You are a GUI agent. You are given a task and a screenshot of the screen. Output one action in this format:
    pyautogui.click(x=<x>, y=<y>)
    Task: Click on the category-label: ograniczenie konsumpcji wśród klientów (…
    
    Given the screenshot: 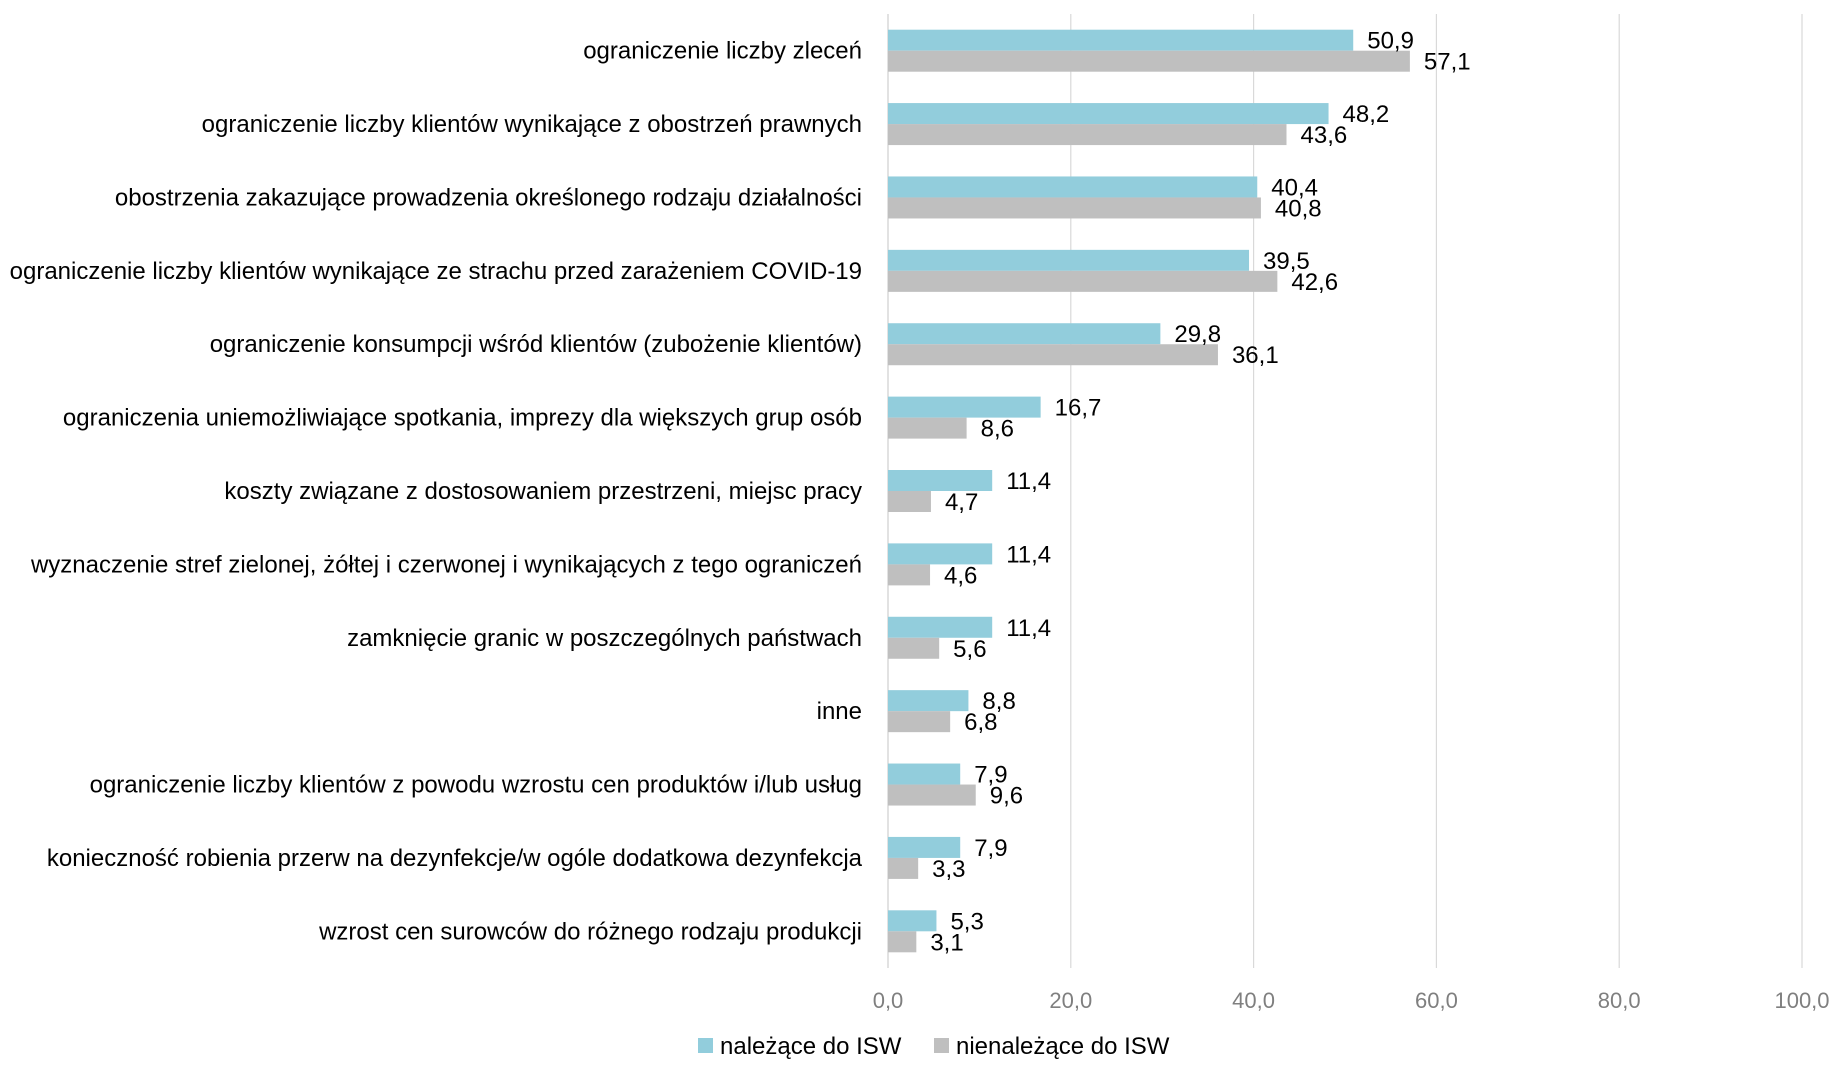 What is the action you would take?
    pyautogui.click(x=536, y=344)
    